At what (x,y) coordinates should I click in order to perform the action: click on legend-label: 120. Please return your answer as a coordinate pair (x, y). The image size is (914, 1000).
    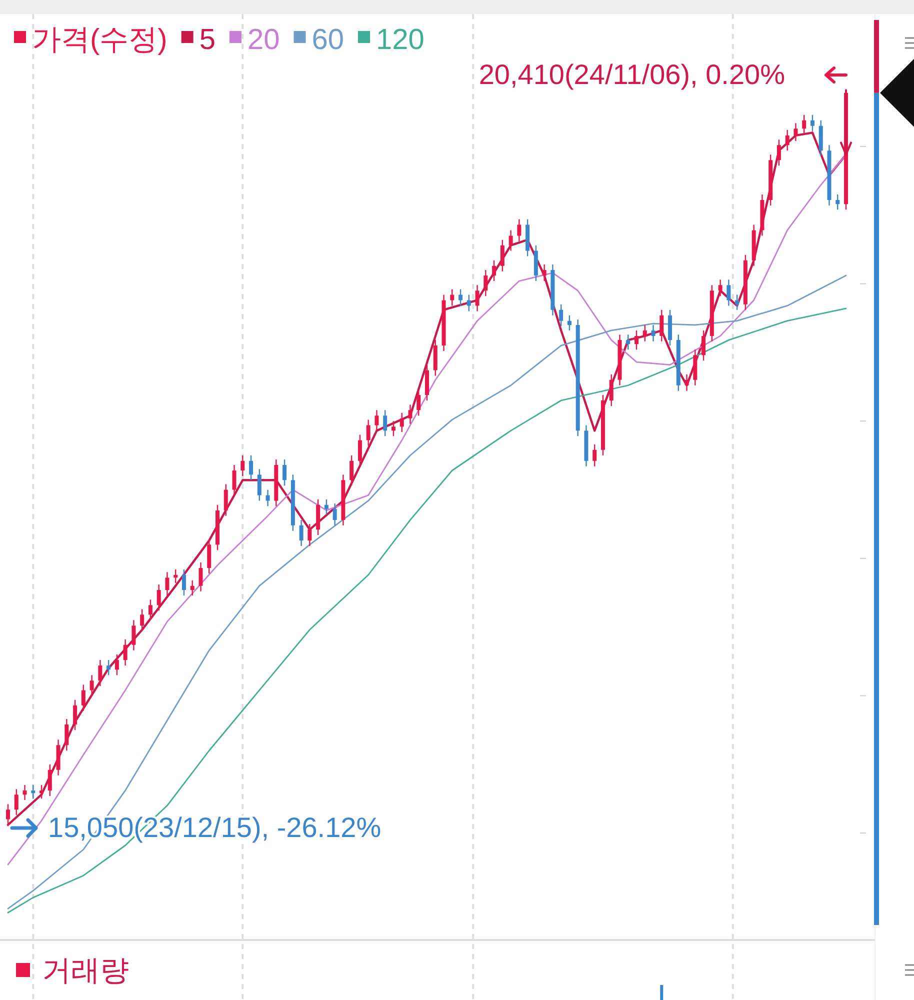
    Looking at the image, I should click on (400, 40).